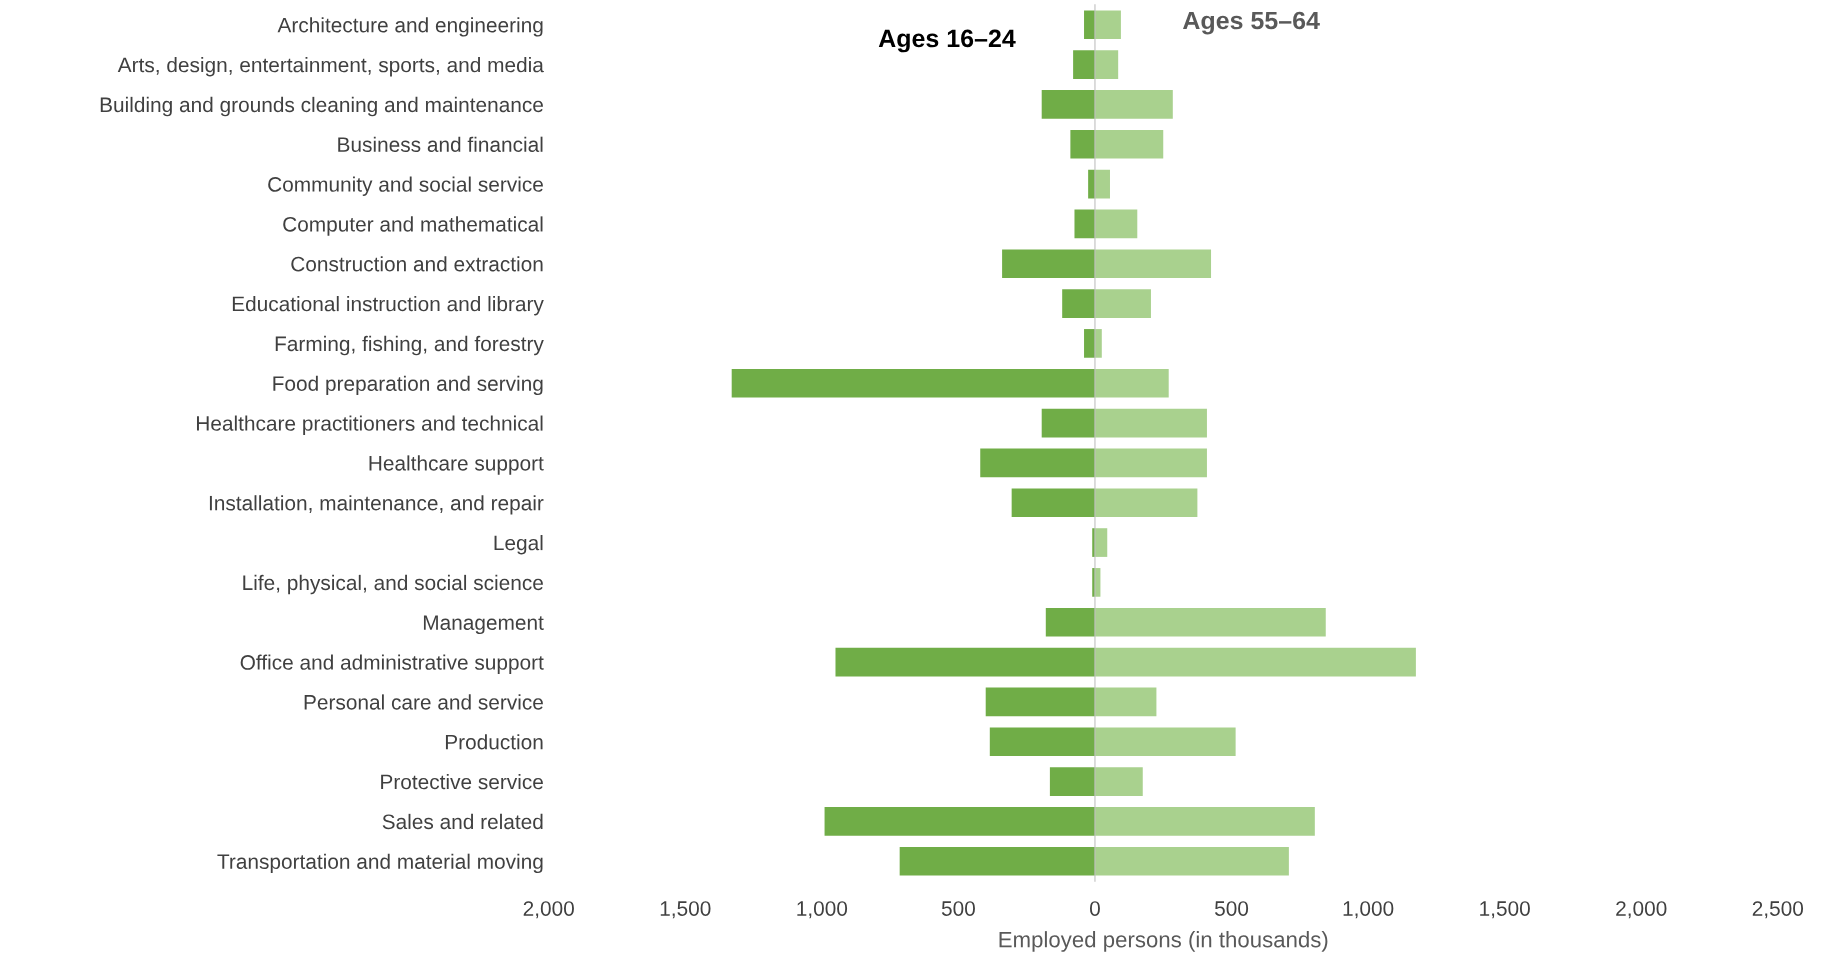 The height and width of the screenshot is (963, 1829). I want to click on y-tick-label: Healthcare practitioners and technical, so click(370, 425).